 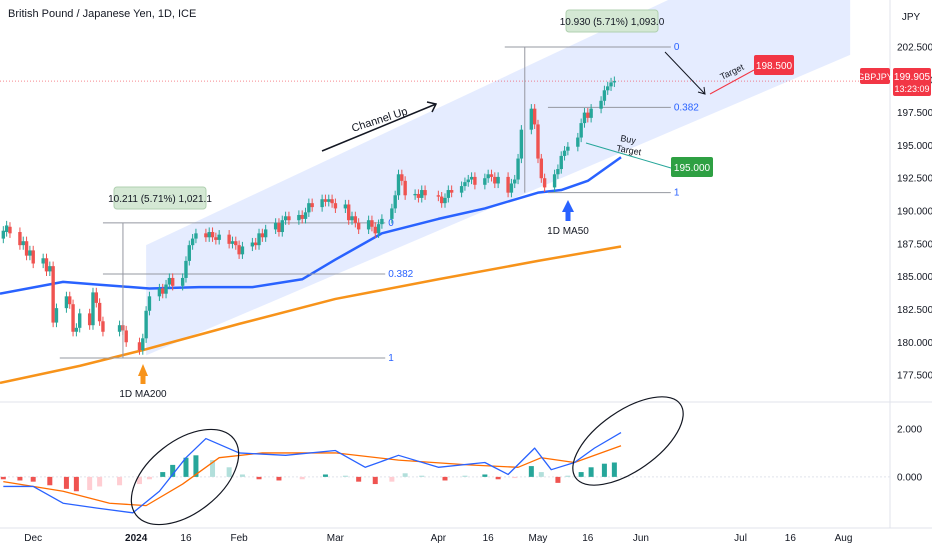 I want to click on fib-1-measure-label: 10.211 (5.71%) 1,021.1, so click(x=160, y=199).